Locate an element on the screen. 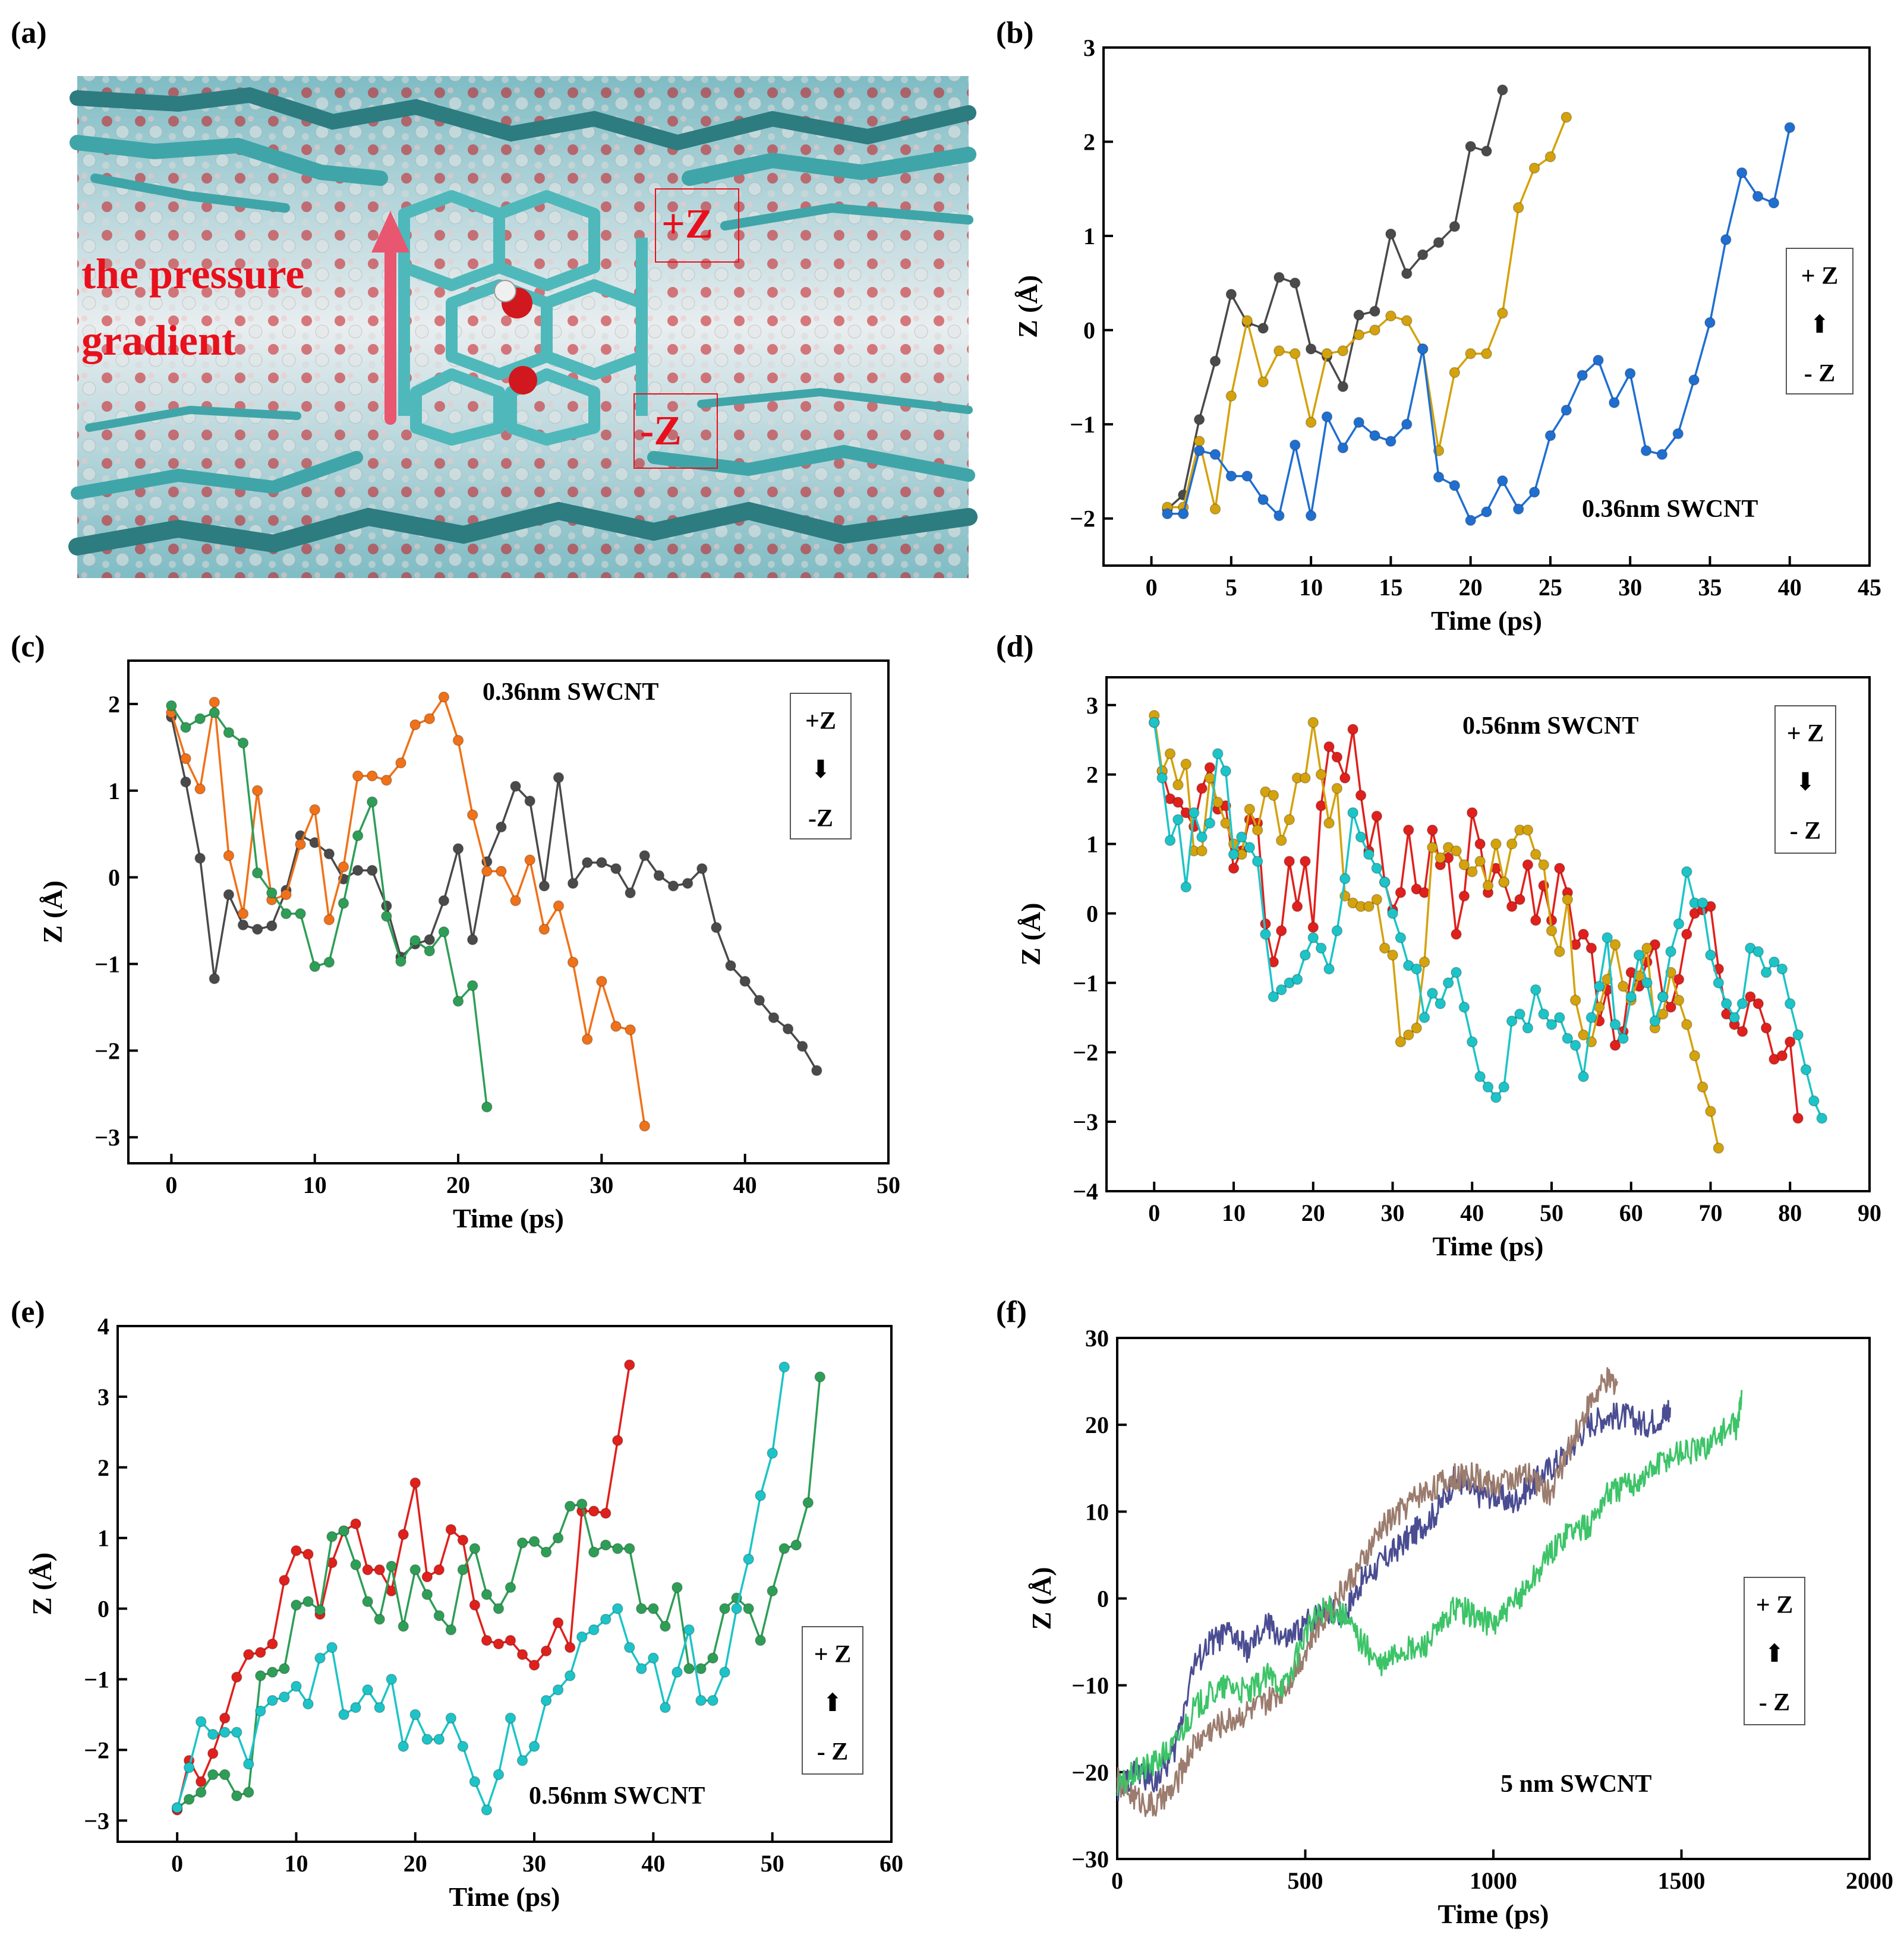 Image resolution: width=1904 pixels, height=1938 pixels. y-tick-label: −10 is located at coordinates (1090, 1685).